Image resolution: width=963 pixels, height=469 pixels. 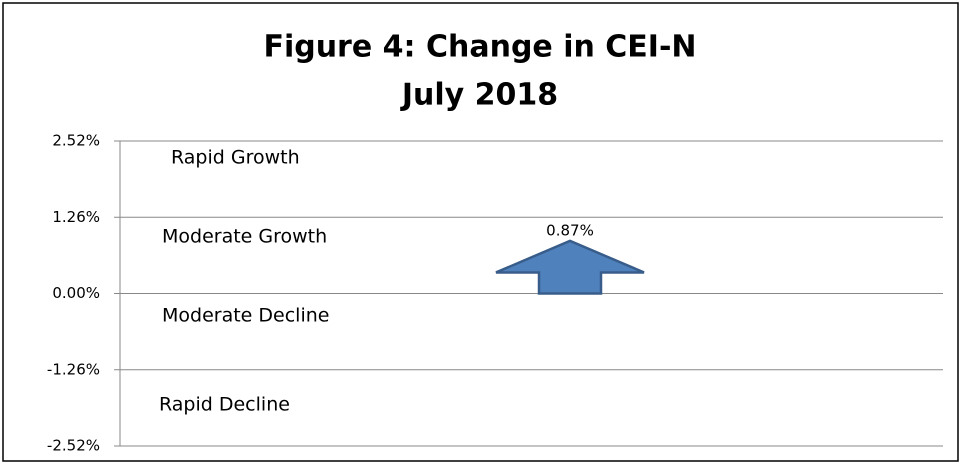 What do you see at coordinates (245, 316) in the screenshot?
I see `zone-label: Moderate Decline` at bounding box center [245, 316].